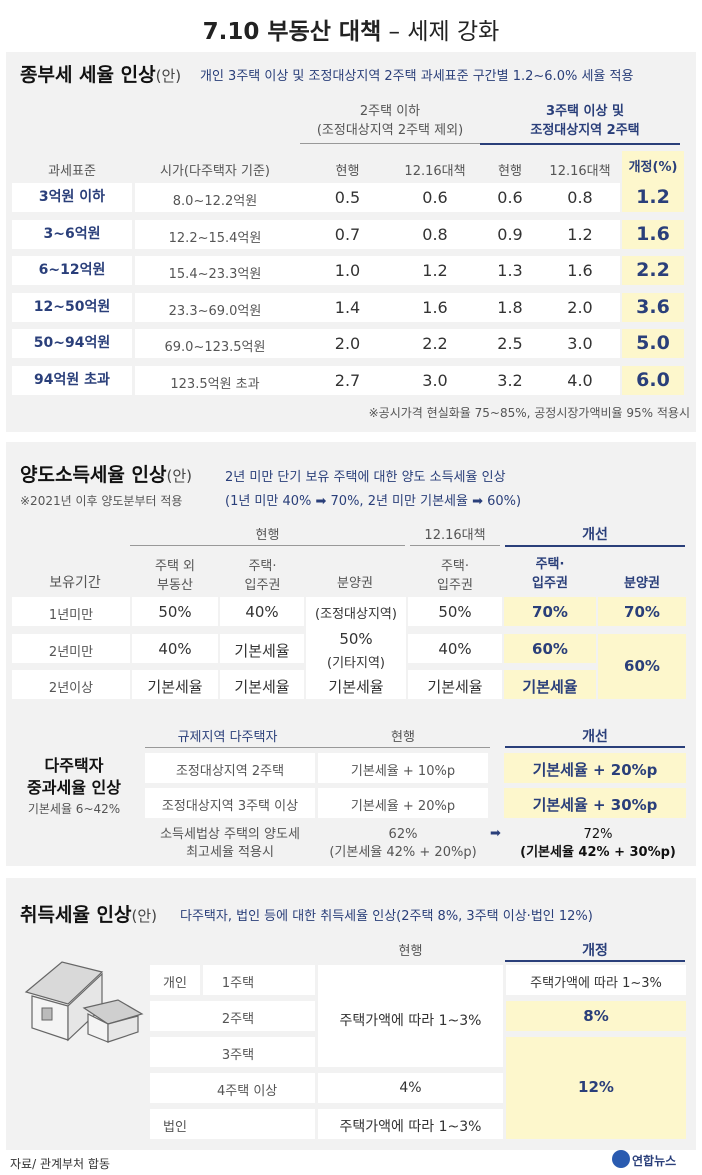 The height and width of the screenshot is (1175, 702). I want to click on s2-r3-c4: 기본세율, so click(455, 687).